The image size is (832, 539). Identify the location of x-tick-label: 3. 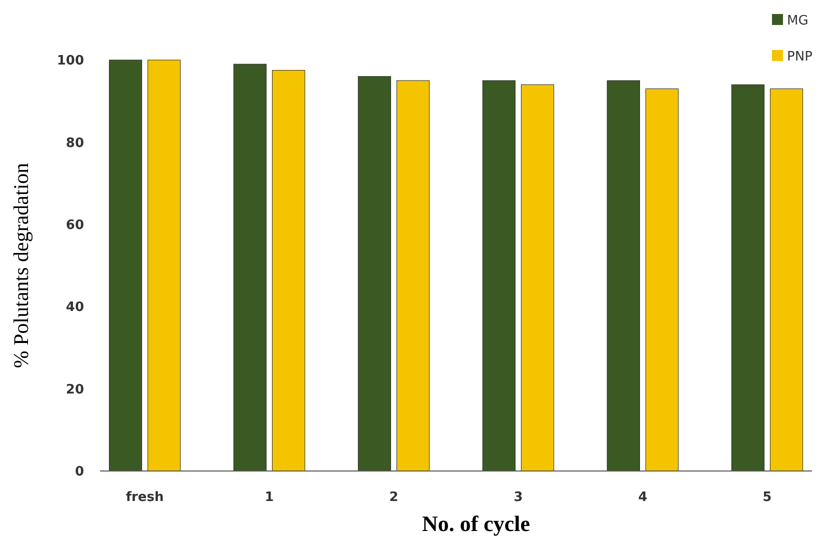
(518, 497).